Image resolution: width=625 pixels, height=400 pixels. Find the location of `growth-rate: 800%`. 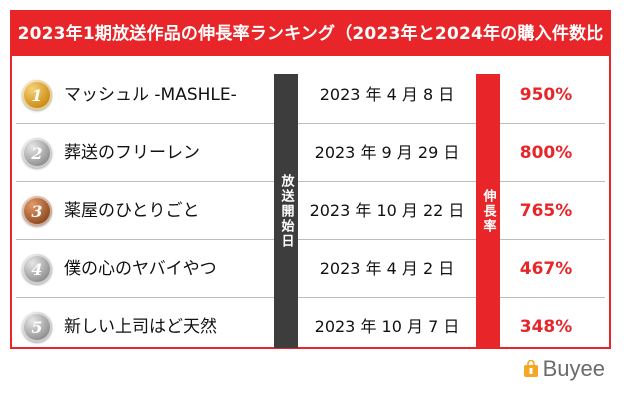

growth-rate: 800% is located at coordinates (546, 153).